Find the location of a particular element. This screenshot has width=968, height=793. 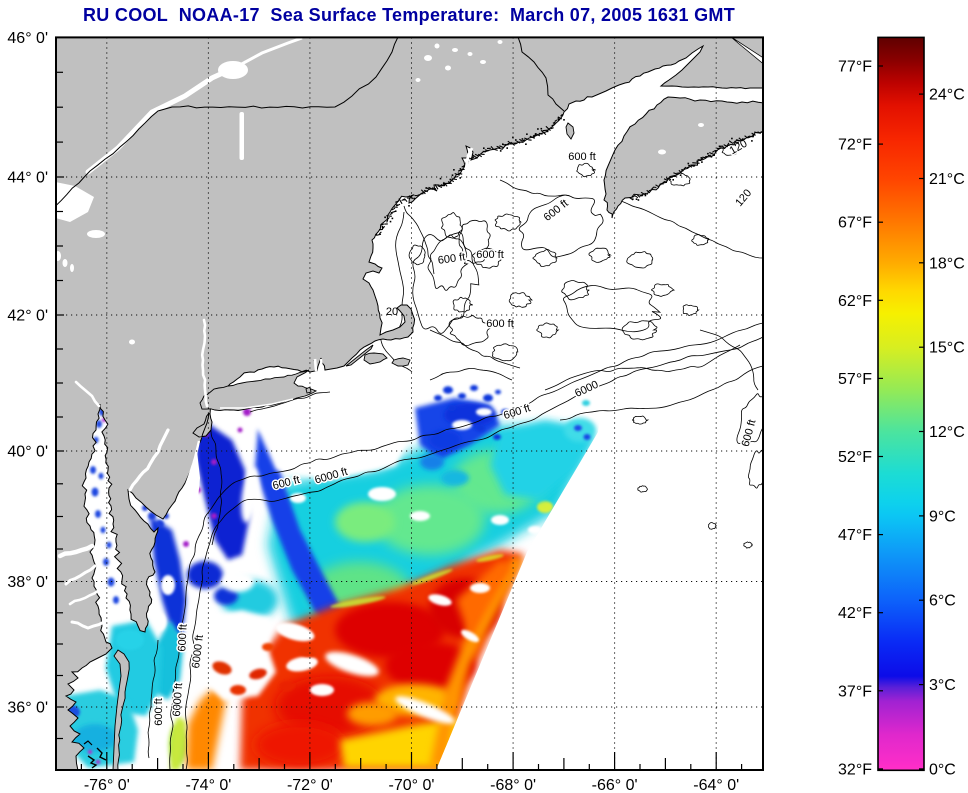

svg-text: 67°F is located at coordinates (855, 223).